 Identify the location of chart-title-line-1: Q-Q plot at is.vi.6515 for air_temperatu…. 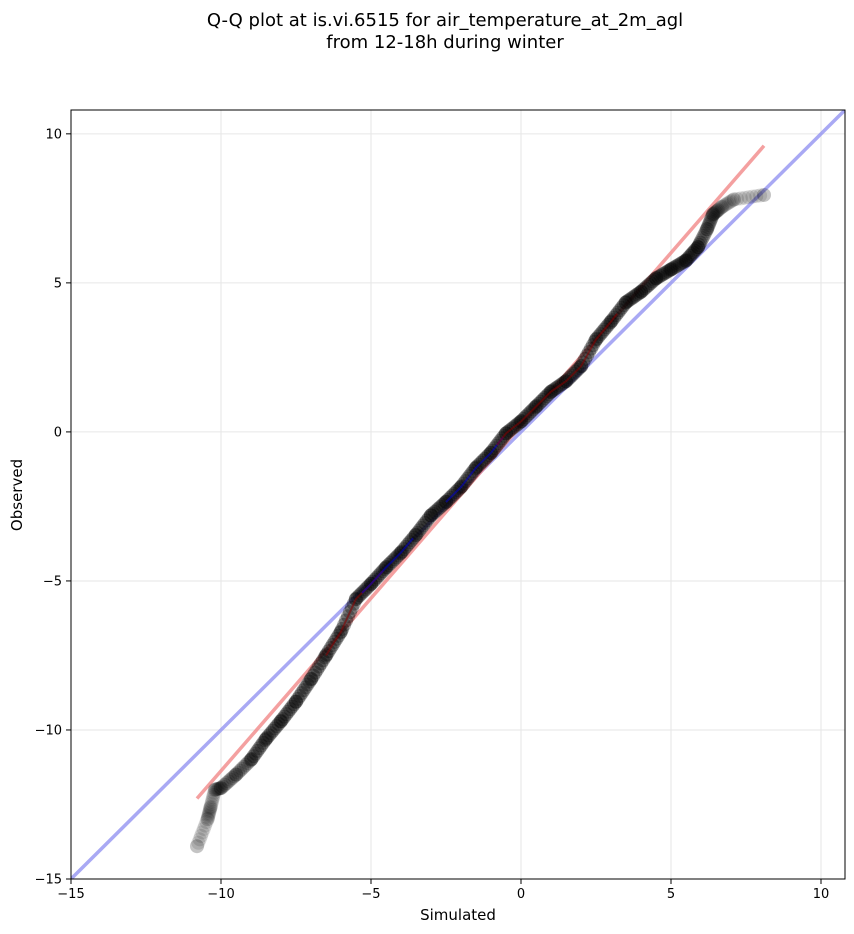
(445, 20).